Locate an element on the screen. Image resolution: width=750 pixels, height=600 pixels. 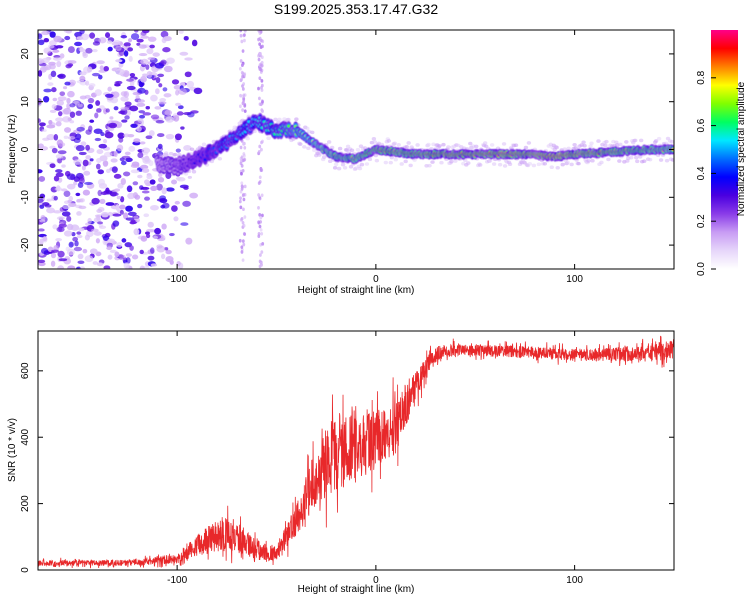
chart-title: S199.2025.353.17.47.G32 is located at coordinates (356, 9).